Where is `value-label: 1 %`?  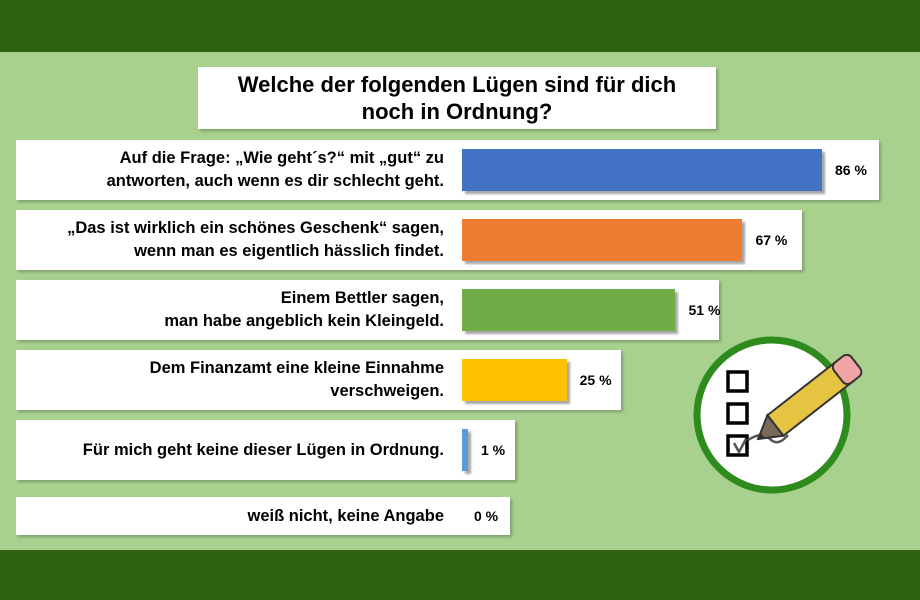 value-label: 1 % is located at coordinates (493, 450).